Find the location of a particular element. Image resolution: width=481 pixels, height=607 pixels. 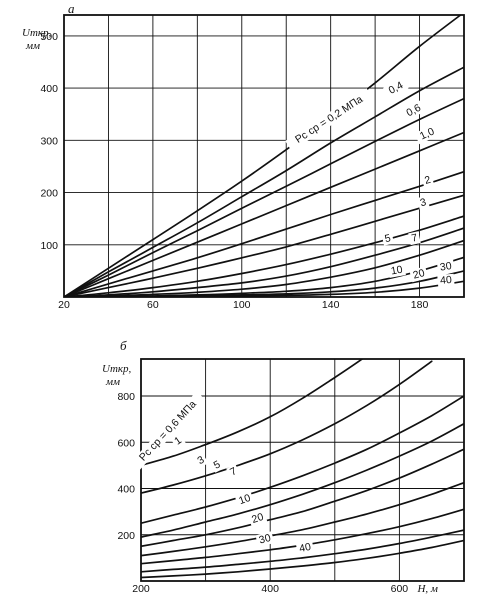

series-label-text: 2 is located at coordinates (427, 180).